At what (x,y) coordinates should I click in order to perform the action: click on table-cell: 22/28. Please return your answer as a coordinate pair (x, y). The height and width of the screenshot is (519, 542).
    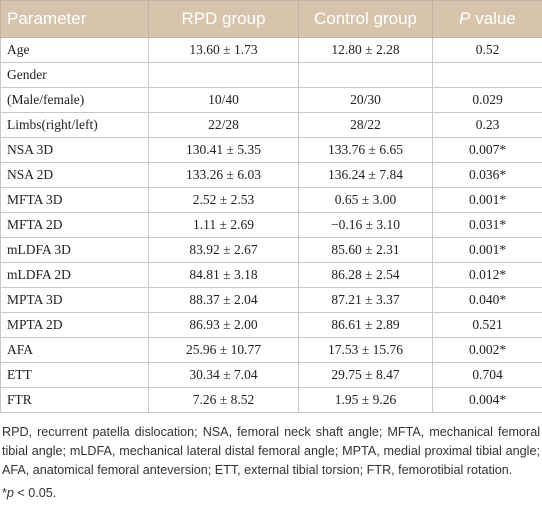
    Looking at the image, I should click on (223, 125).